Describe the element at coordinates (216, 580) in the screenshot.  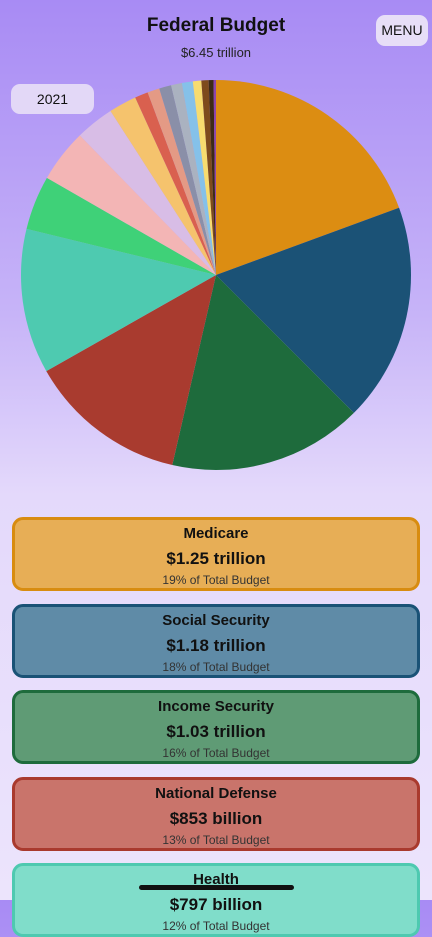
I see `card-share: 19% of Total Budget` at that location.